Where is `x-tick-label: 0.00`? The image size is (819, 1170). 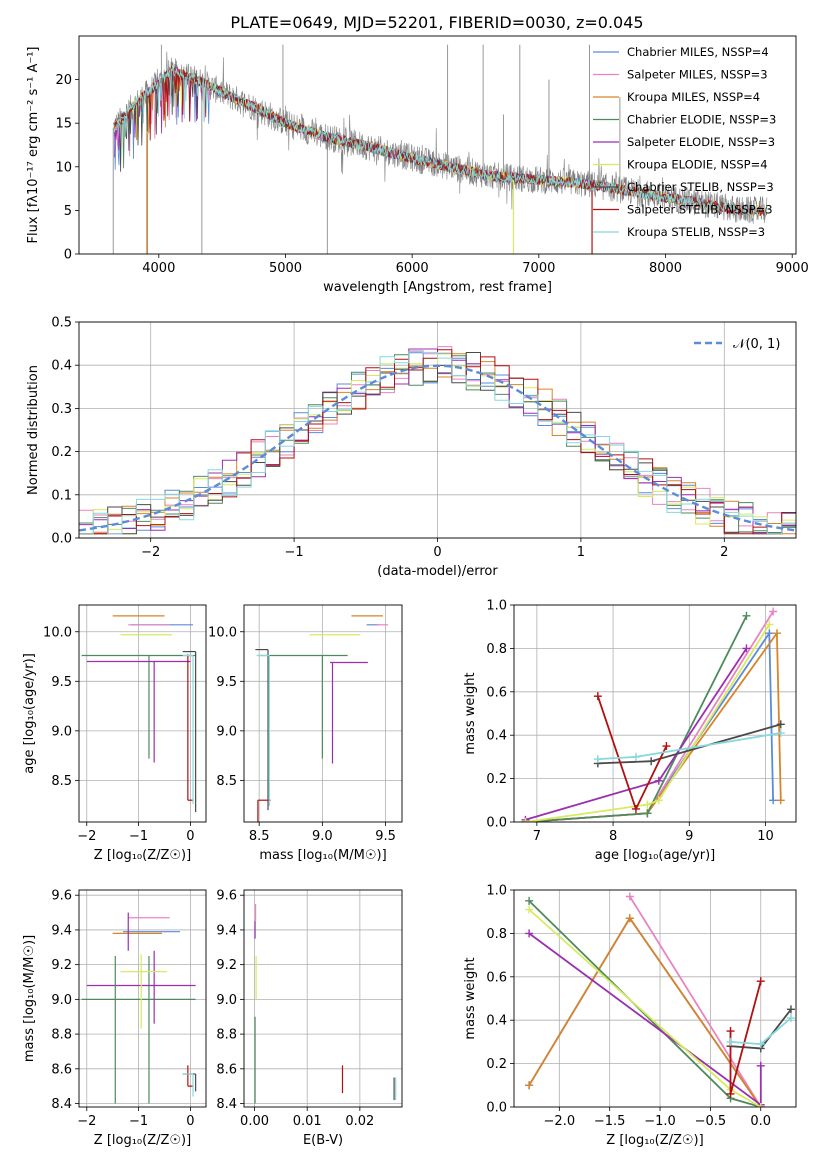
x-tick-label: 0.00 is located at coordinates (254, 1121).